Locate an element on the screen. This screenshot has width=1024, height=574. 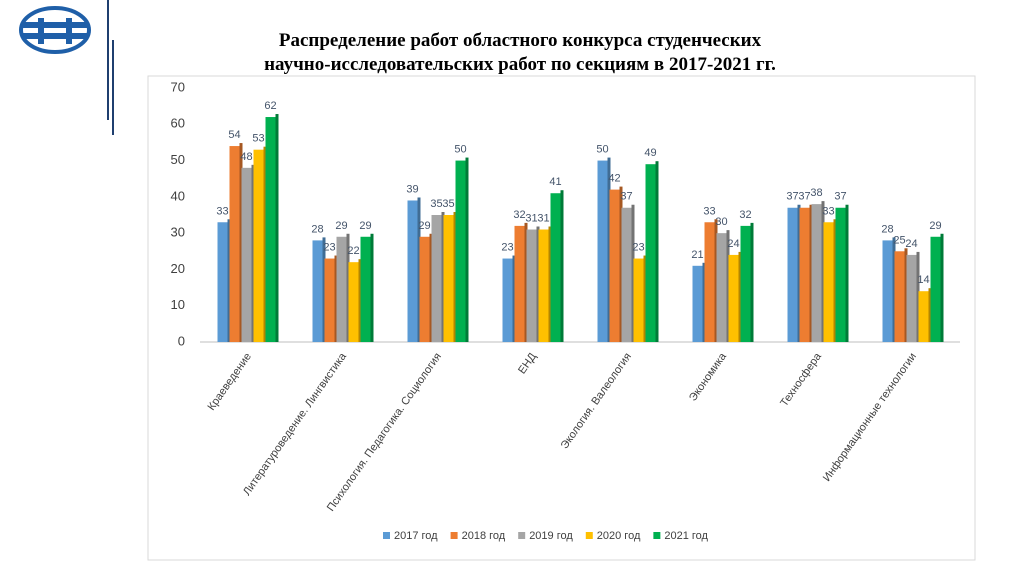
logo is located at coordinates (55, 30).